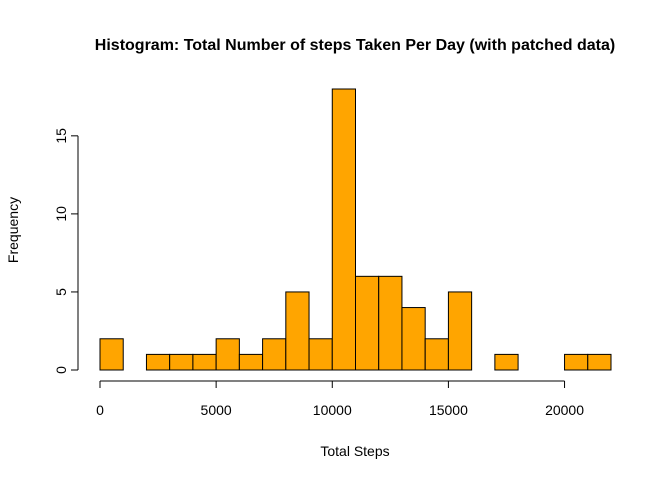  I want to click on x-axis-label: Total Steps, so click(354, 451).